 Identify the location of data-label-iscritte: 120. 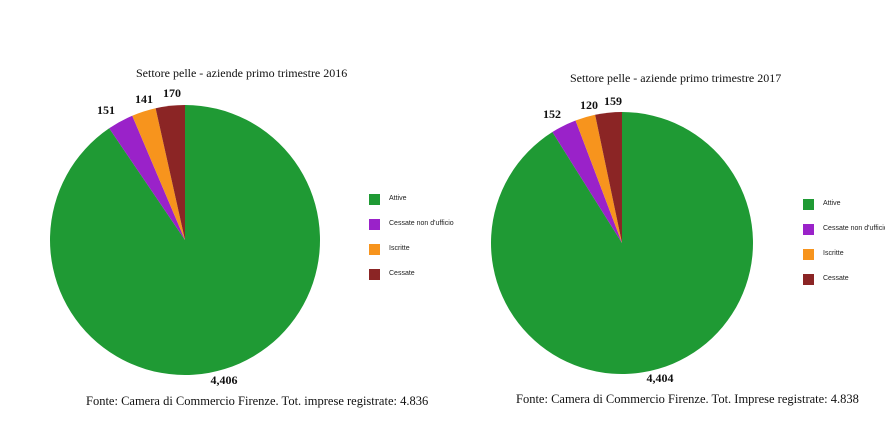
(589, 105).